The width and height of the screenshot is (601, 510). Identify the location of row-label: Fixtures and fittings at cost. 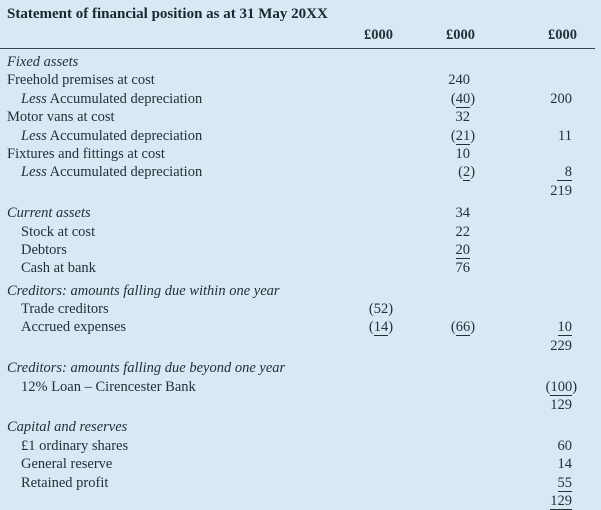
(86, 153).